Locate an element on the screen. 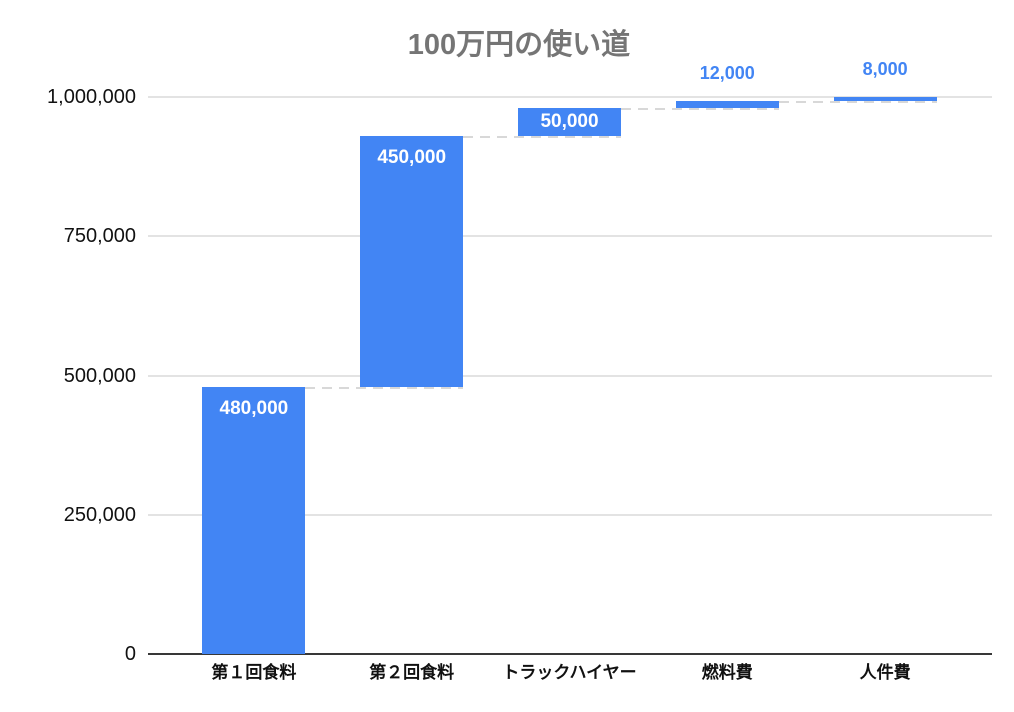  bar-value-label: 50,000 is located at coordinates (569, 122).